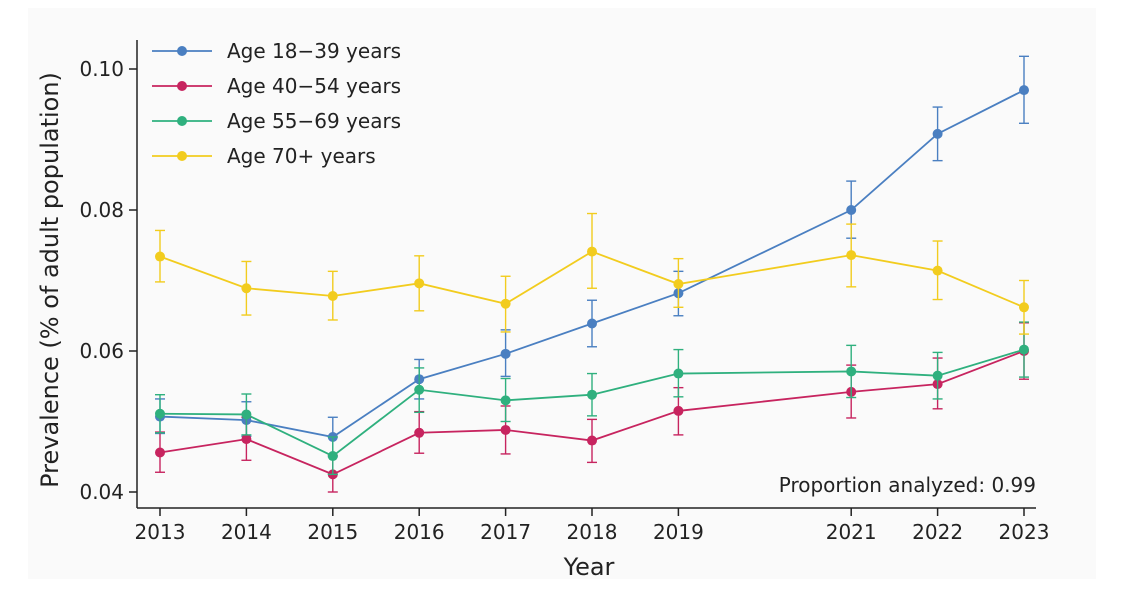 Image resolution: width=1125 pixels, height=589 pixels. I want to click on x-axis-title: Year, so click(589, 567).